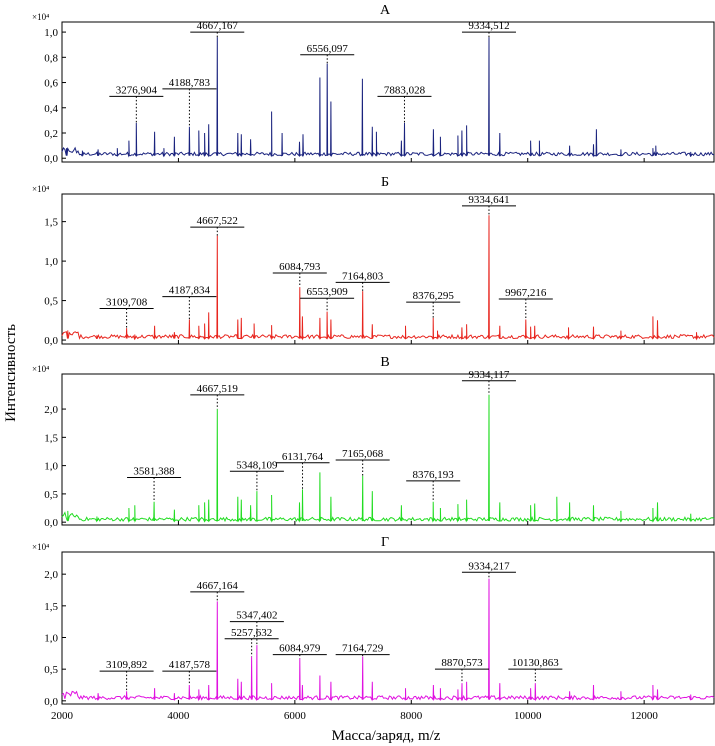  I want to click on peak-label: 4667,519, so click(218, 389).